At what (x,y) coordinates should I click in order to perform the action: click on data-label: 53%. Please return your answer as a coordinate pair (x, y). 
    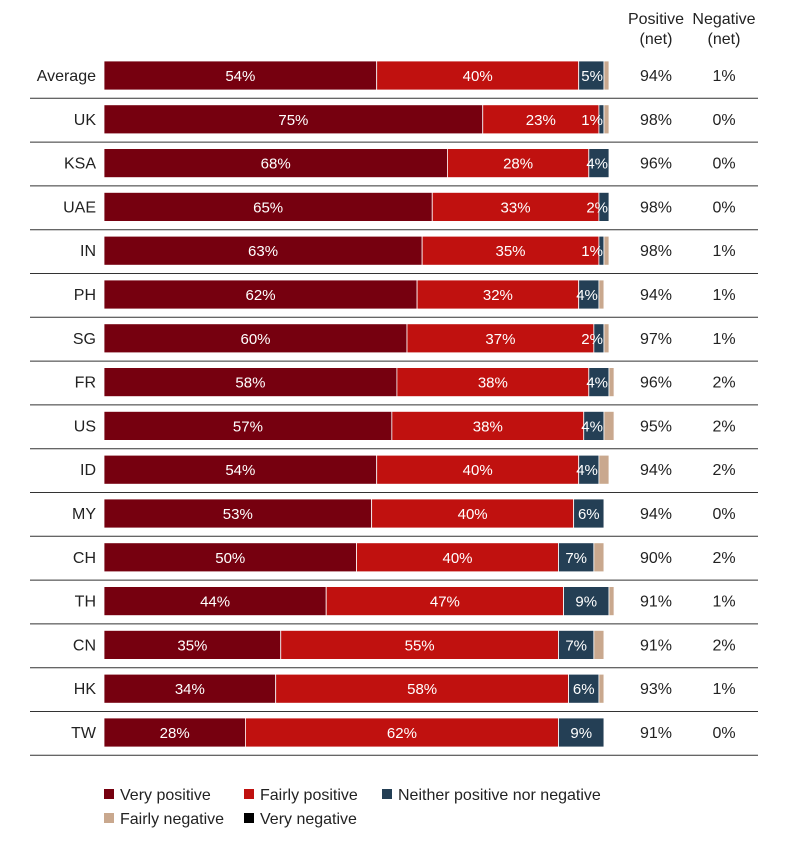
    Looking at the image, I should click on (238, 514).